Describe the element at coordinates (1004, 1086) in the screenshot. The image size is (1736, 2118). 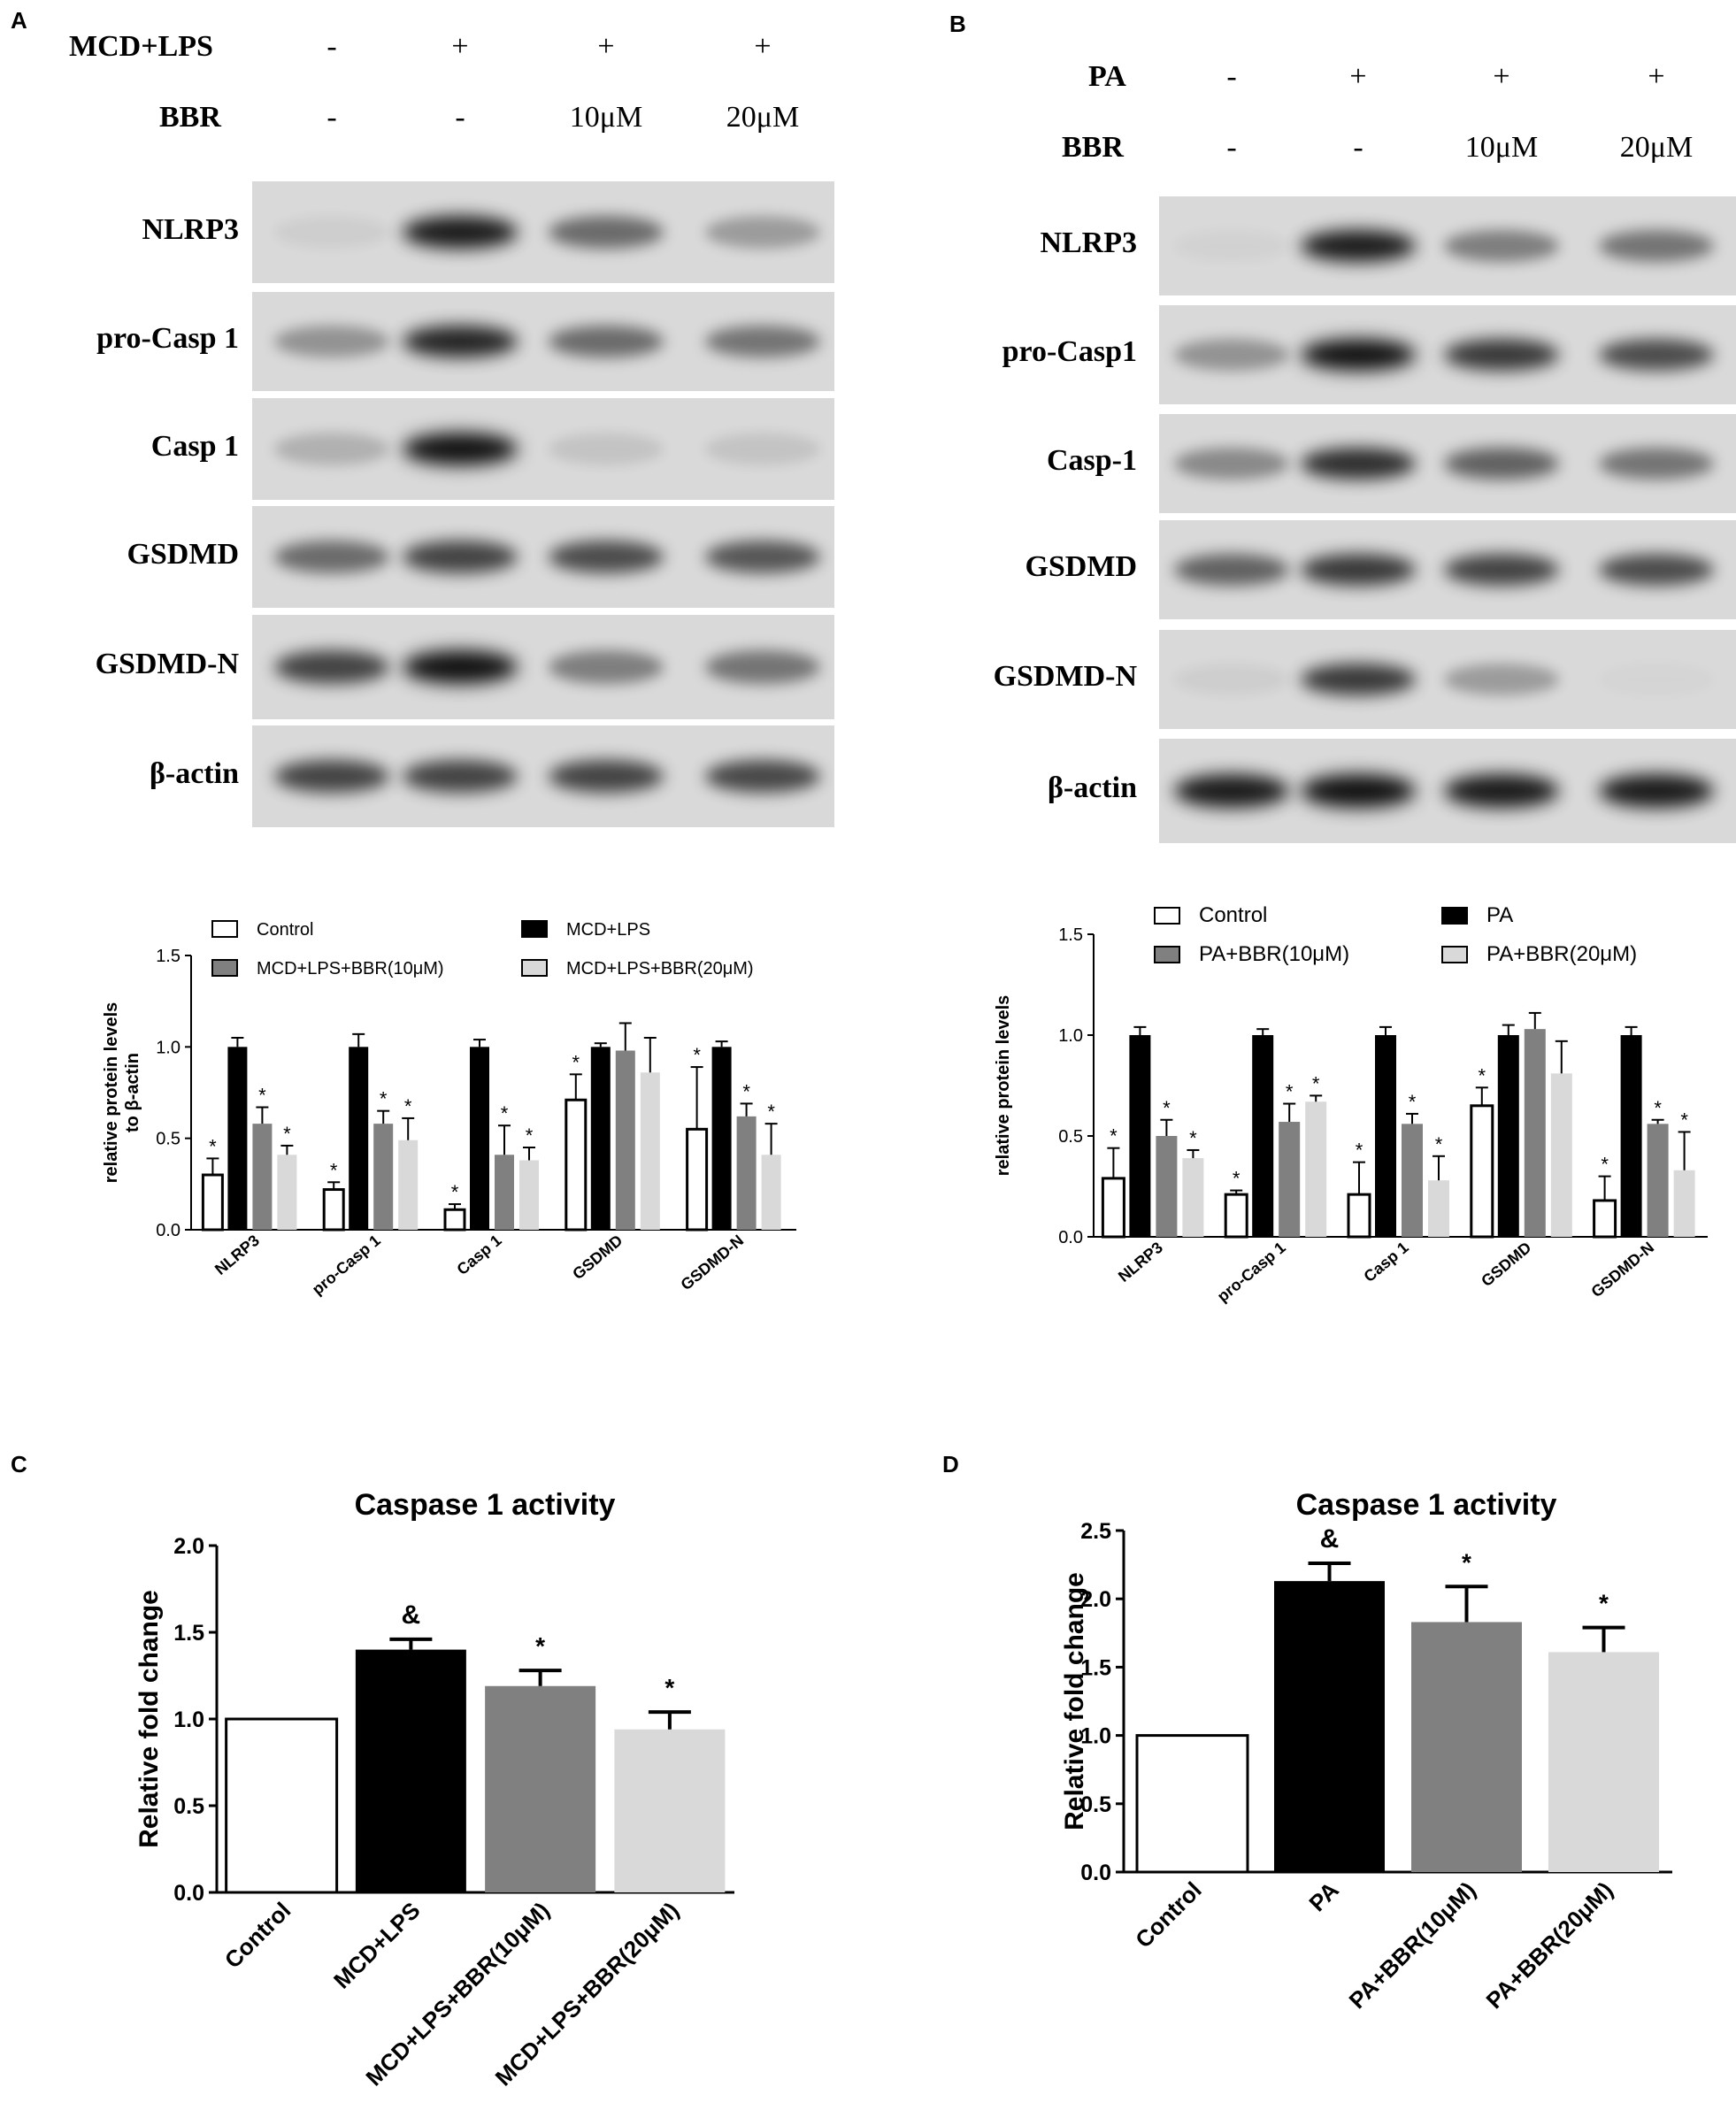
I see `y-axis-label-line: relative protein levels` at that location.